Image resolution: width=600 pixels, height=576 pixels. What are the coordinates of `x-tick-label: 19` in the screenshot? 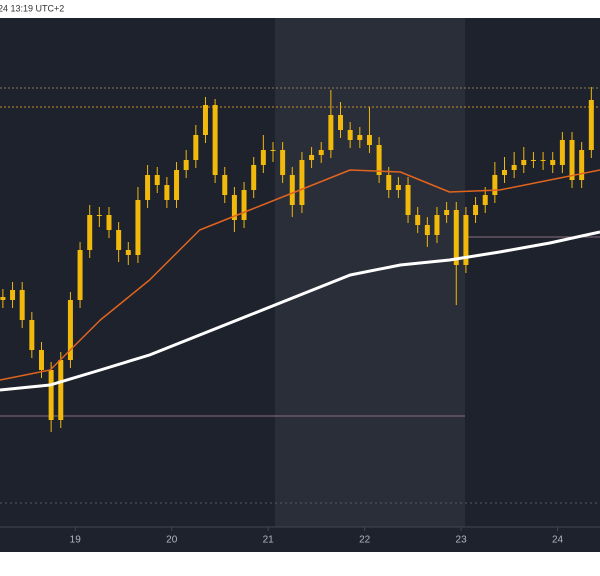 It's located at (76, 540).